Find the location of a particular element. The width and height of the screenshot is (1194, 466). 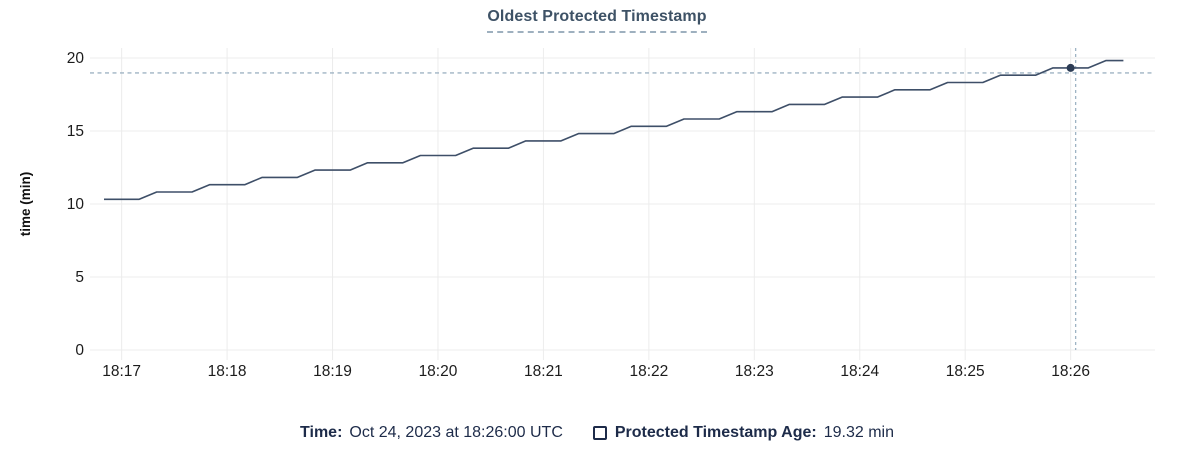

x-tick-label: 18:23 is located at coordinates (754, 371).